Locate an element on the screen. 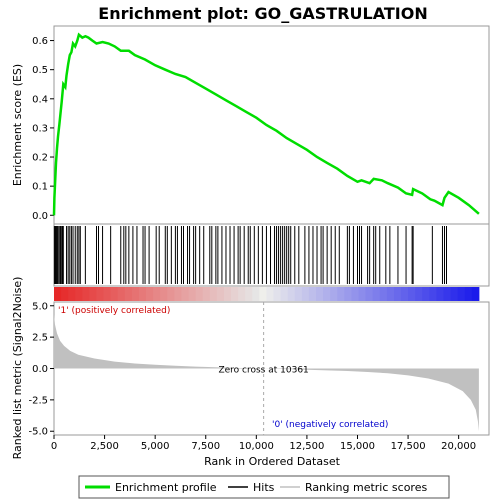 This screenshot has width=500, height=500. hits-panel-frame is located at coordinates (271, 255).